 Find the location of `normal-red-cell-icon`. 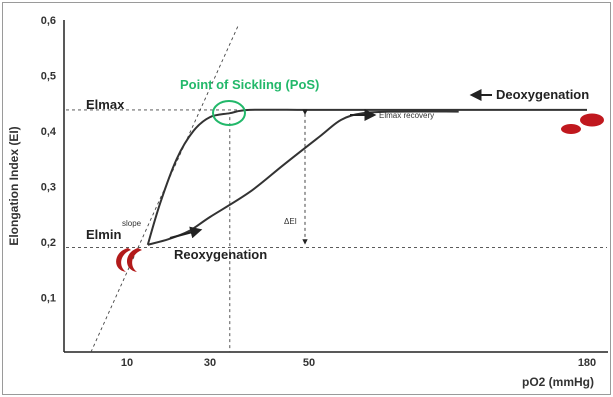

normal-red-cell-icon is located at coordinates (582, 123).